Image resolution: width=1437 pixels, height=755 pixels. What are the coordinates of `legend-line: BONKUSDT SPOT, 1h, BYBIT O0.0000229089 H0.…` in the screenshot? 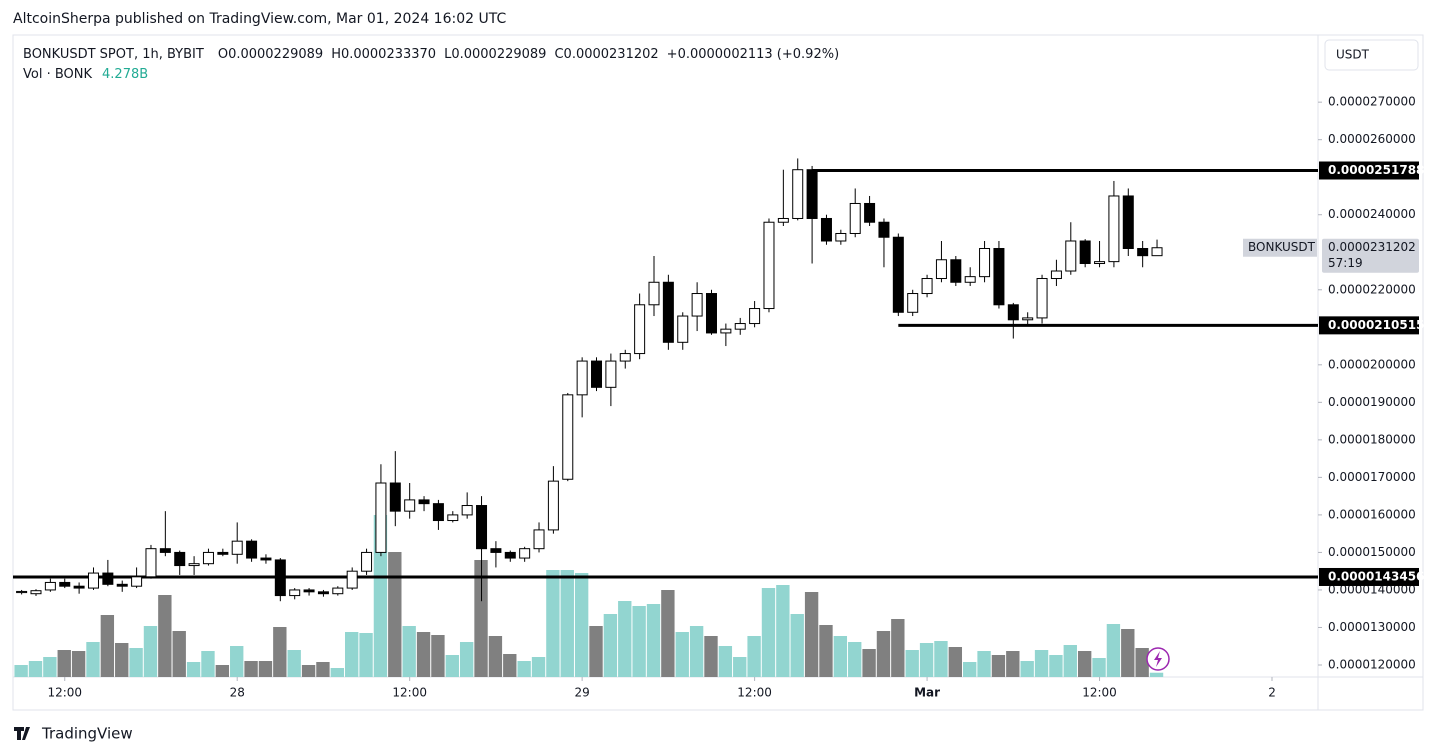 It's located at (431, 54).